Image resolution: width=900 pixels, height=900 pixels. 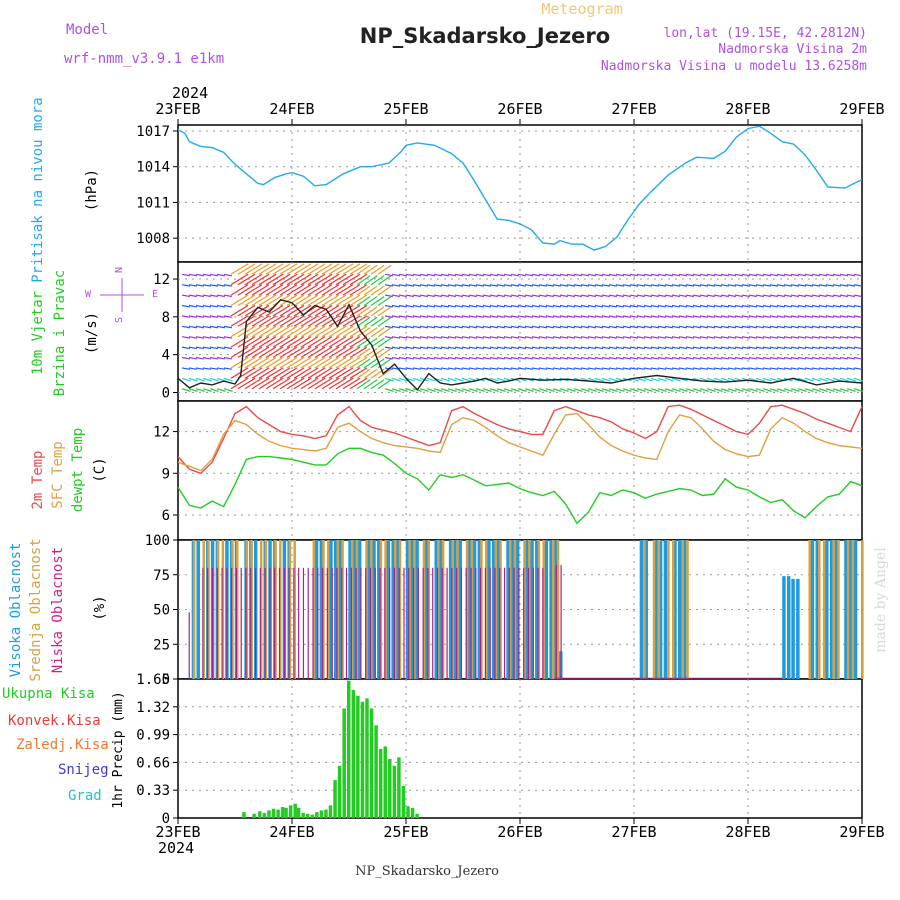 What do you see at coordinates (499, 749) in the screenshot?
I see `panel-precip: 1.65 1.32 0.99 0.66 0.33 0` at bounding box center [499, 749].